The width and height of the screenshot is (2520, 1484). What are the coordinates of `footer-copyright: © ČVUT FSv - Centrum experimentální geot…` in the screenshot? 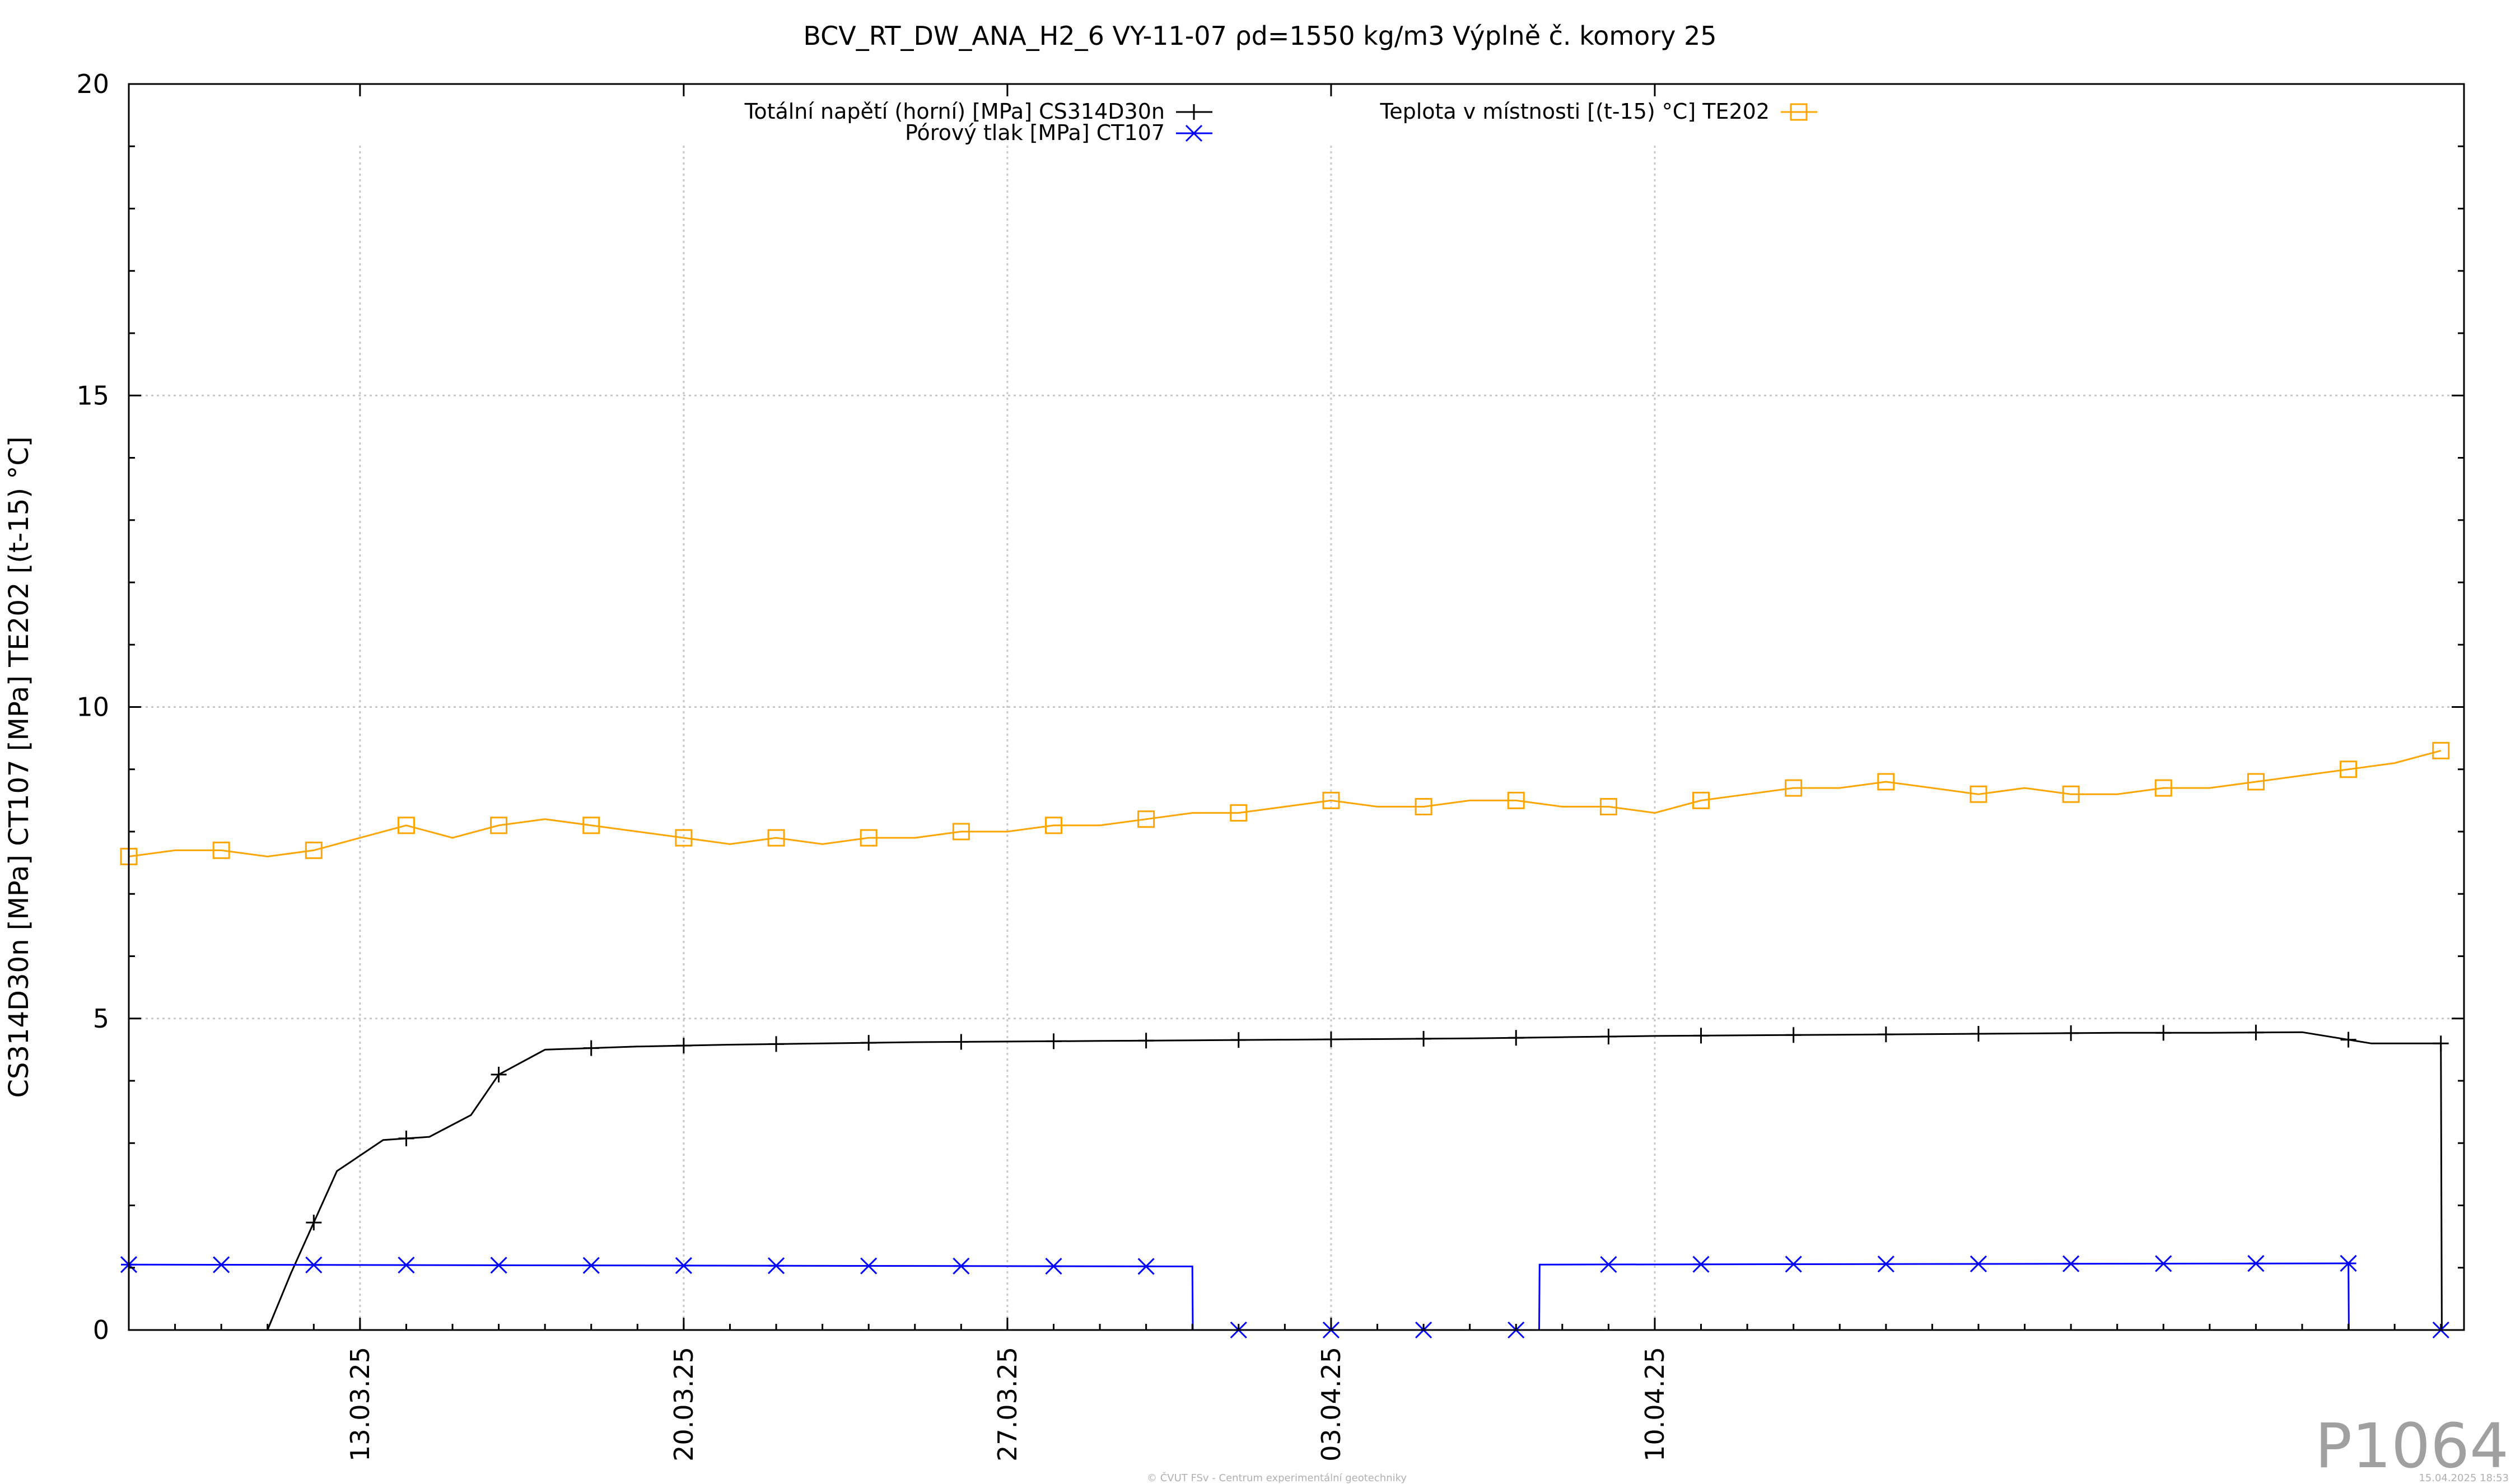 It's located at (1277, 1478).